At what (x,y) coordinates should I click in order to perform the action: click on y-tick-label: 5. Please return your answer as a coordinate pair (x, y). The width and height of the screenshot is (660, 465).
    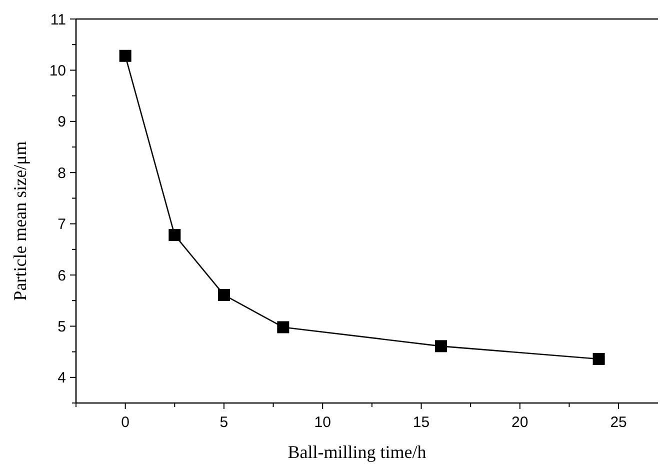
    Looking at the image, I should click on (62, 327).